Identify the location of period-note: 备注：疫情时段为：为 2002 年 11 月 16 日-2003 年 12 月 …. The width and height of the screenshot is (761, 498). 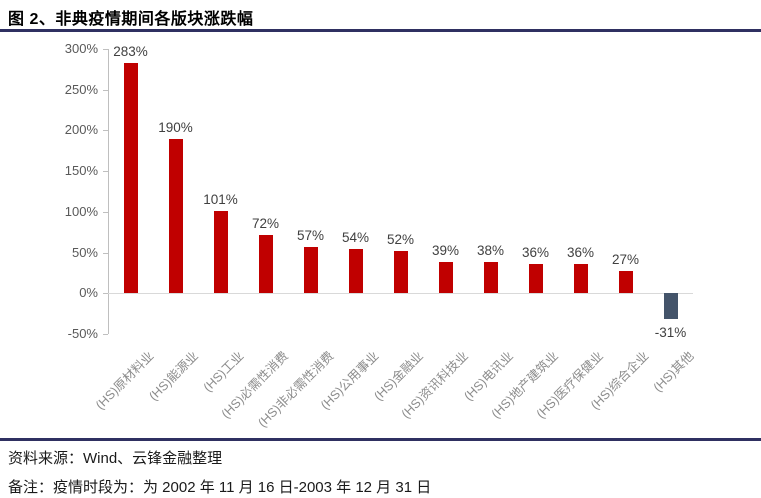
(220, 487).